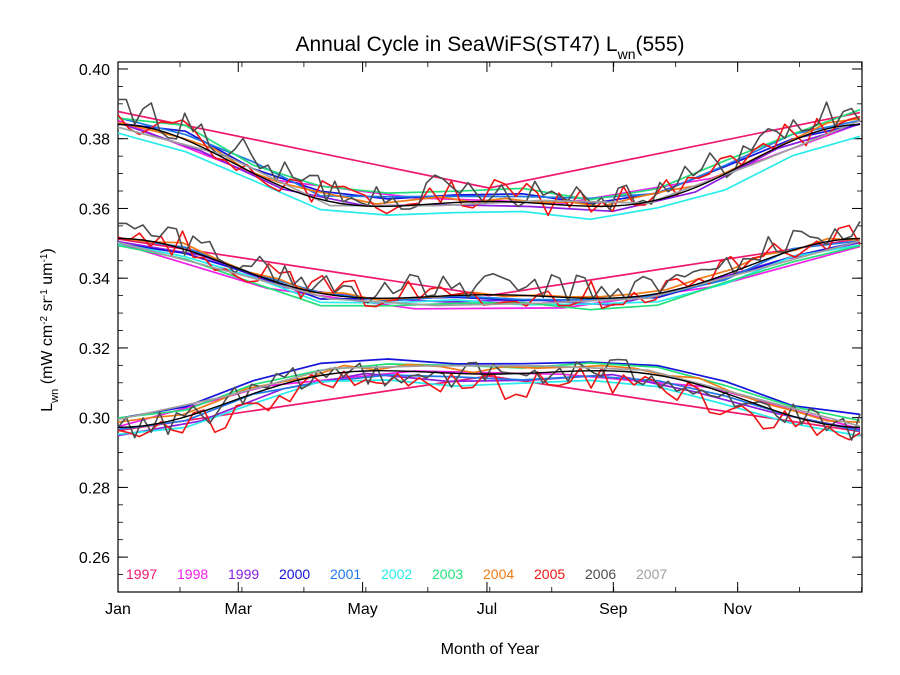 The height and width of the screenshot is (675, 900). I want to click on y-tick-label: 0.34, so click(94, 279).